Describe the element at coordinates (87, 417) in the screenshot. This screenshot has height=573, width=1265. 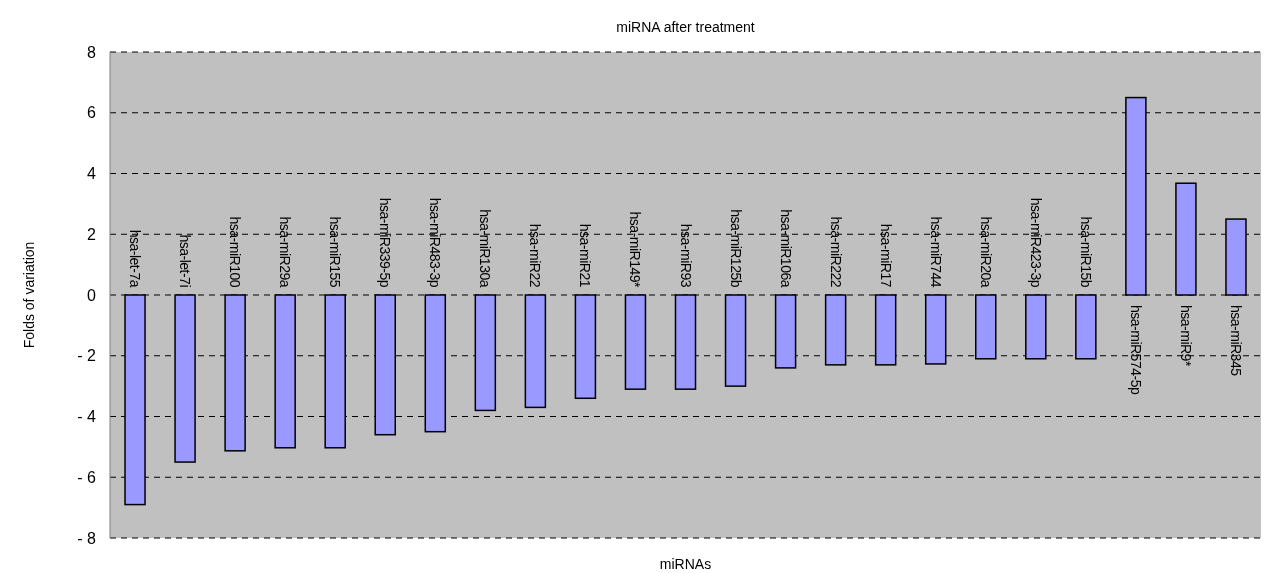
I see `y-tick-label: - 4` at that location.